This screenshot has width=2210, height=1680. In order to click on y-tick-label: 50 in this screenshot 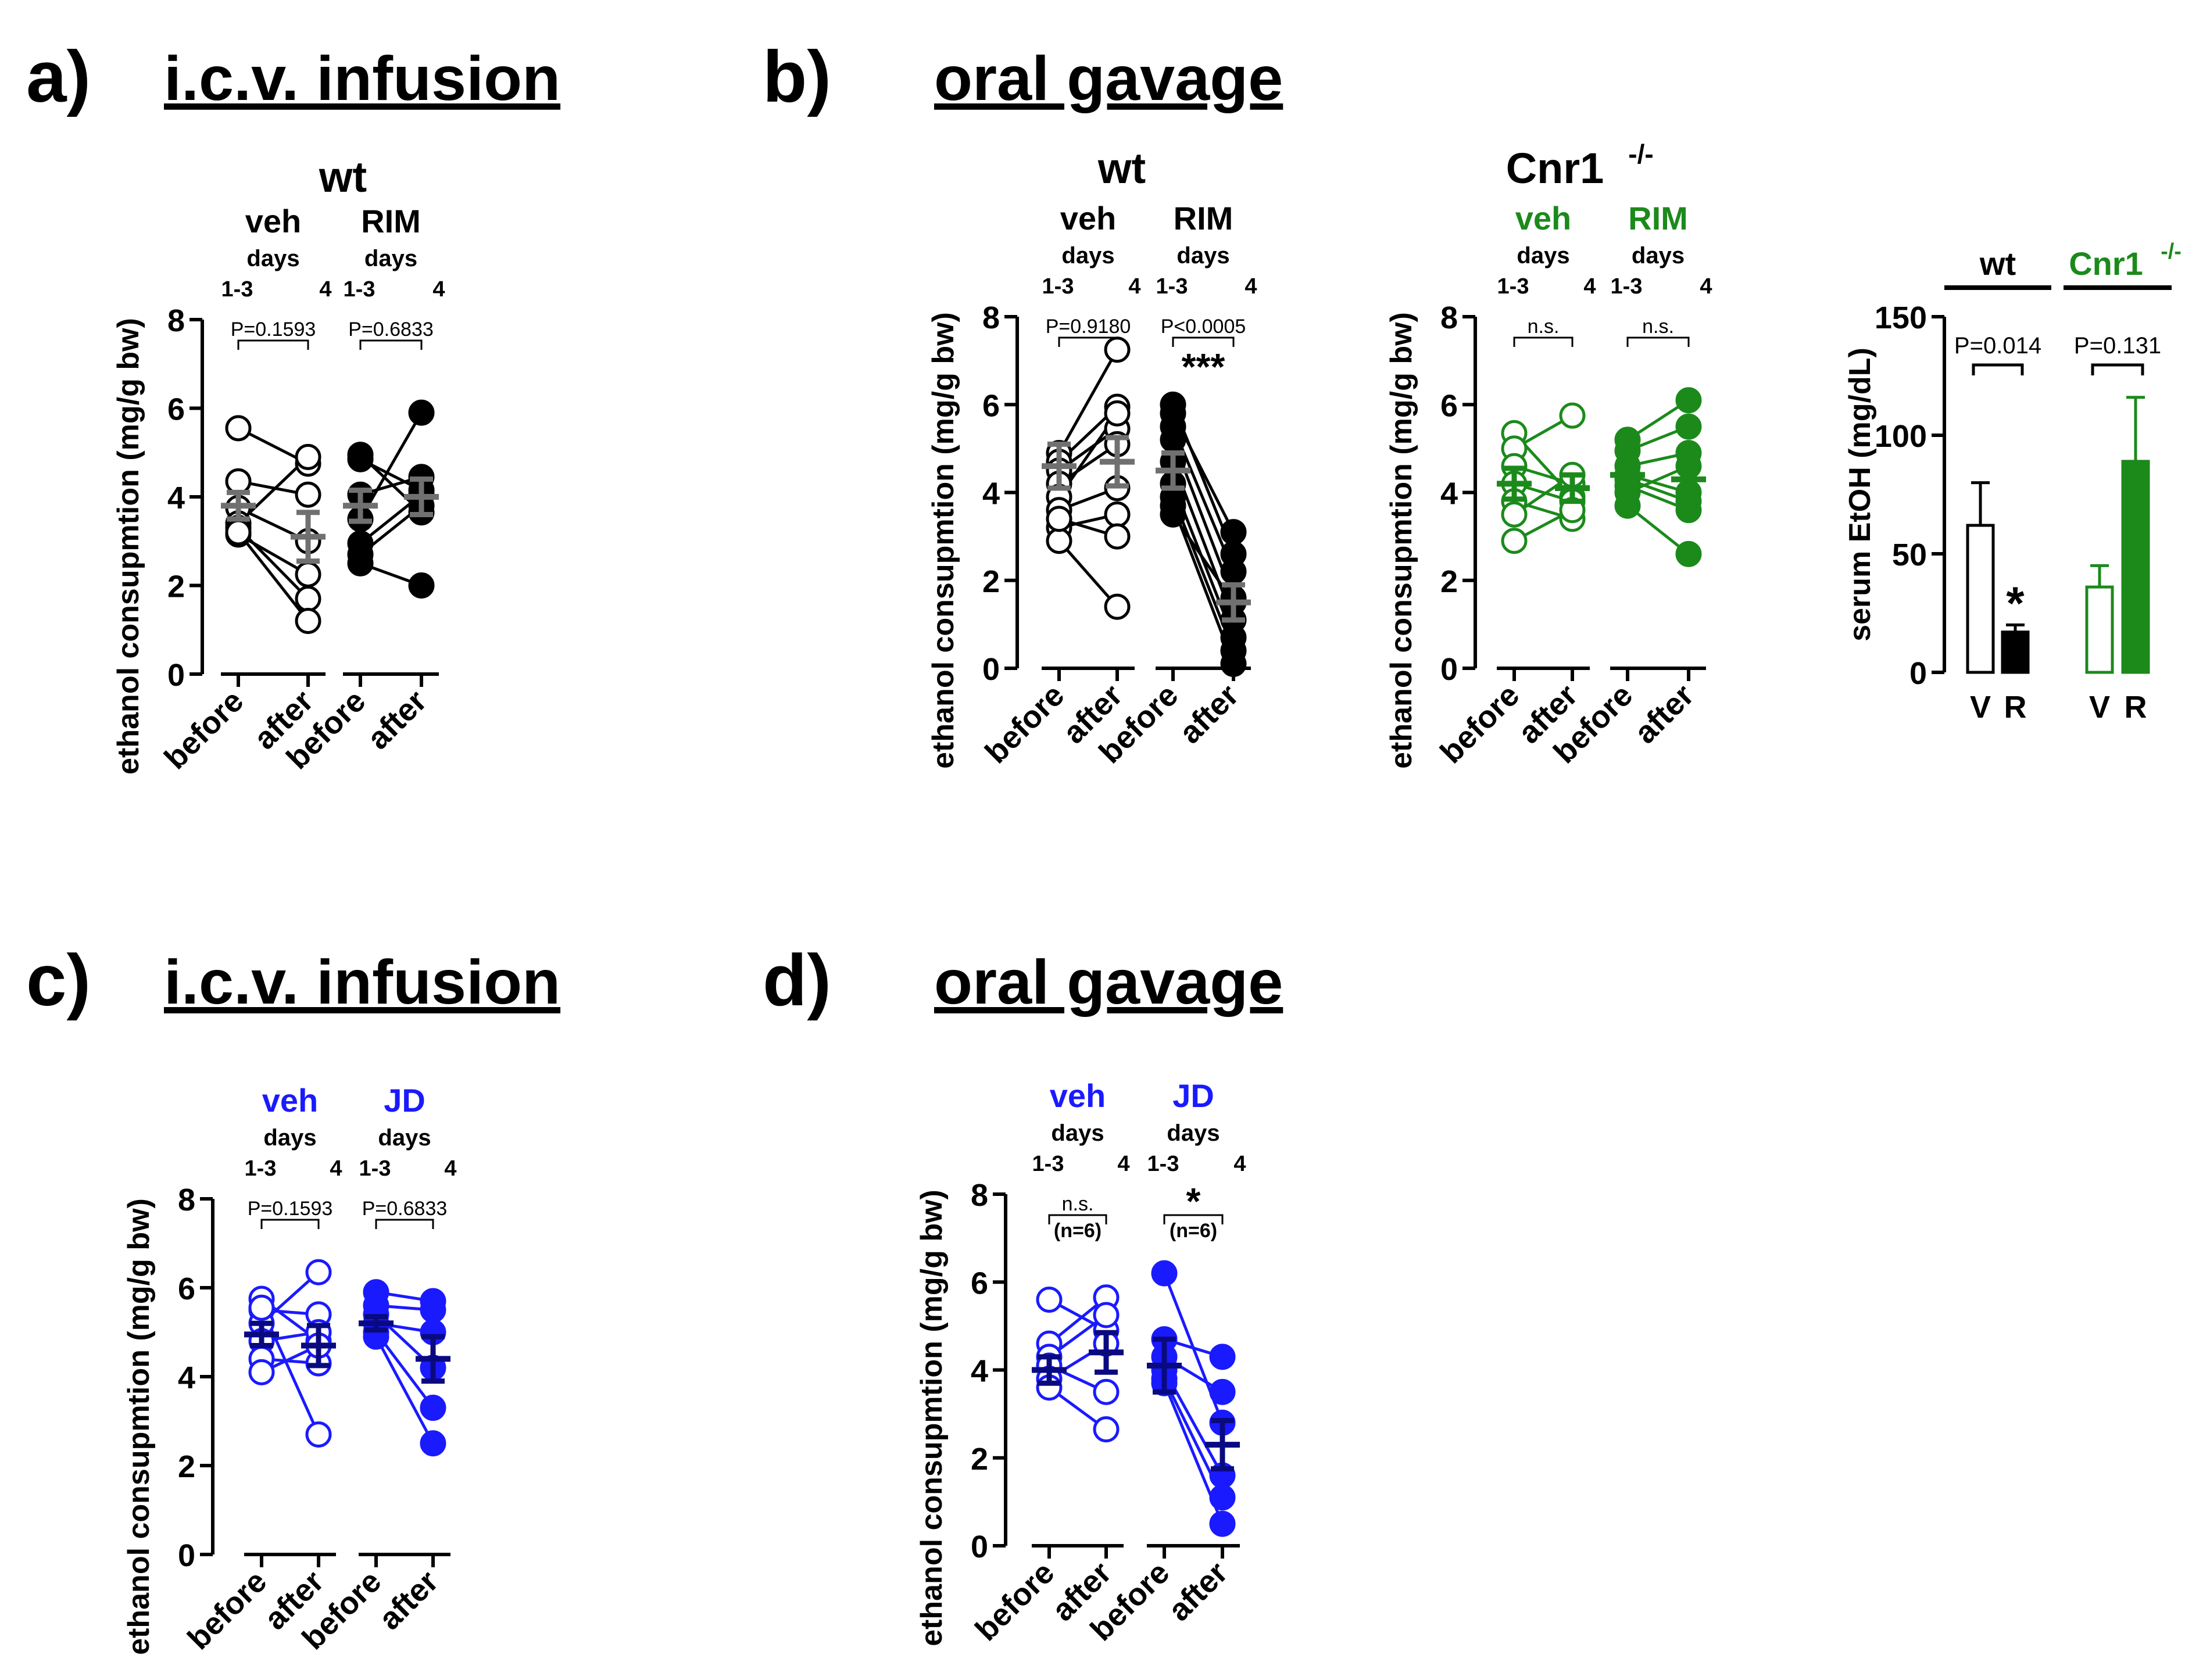, I will do `click(1909, 555)`.